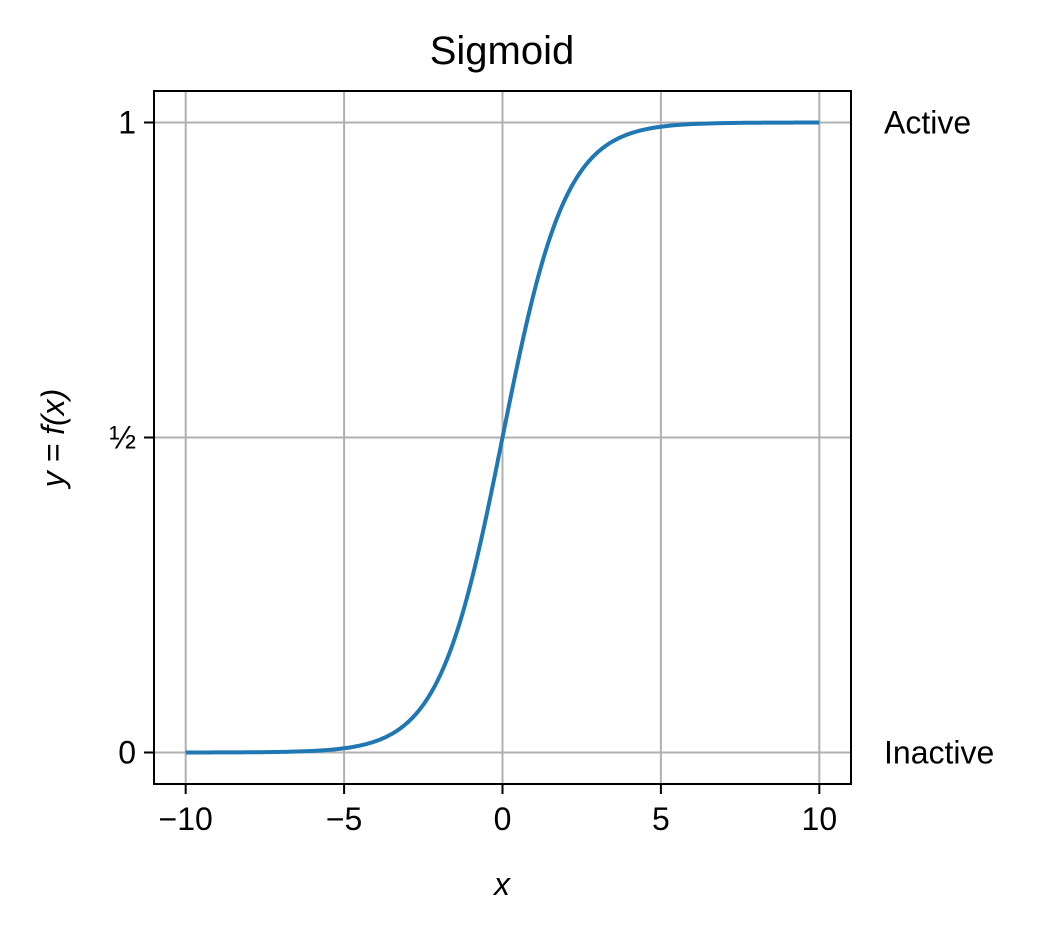  I want to click on x-axis-label: x, so click(501, 884).